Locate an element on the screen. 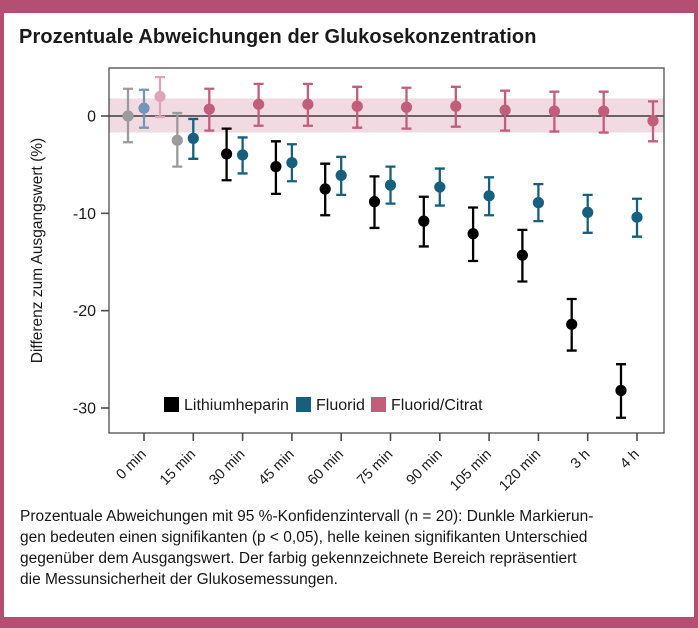  x-tick-label: 60 min is located at coordinates (326, 468).